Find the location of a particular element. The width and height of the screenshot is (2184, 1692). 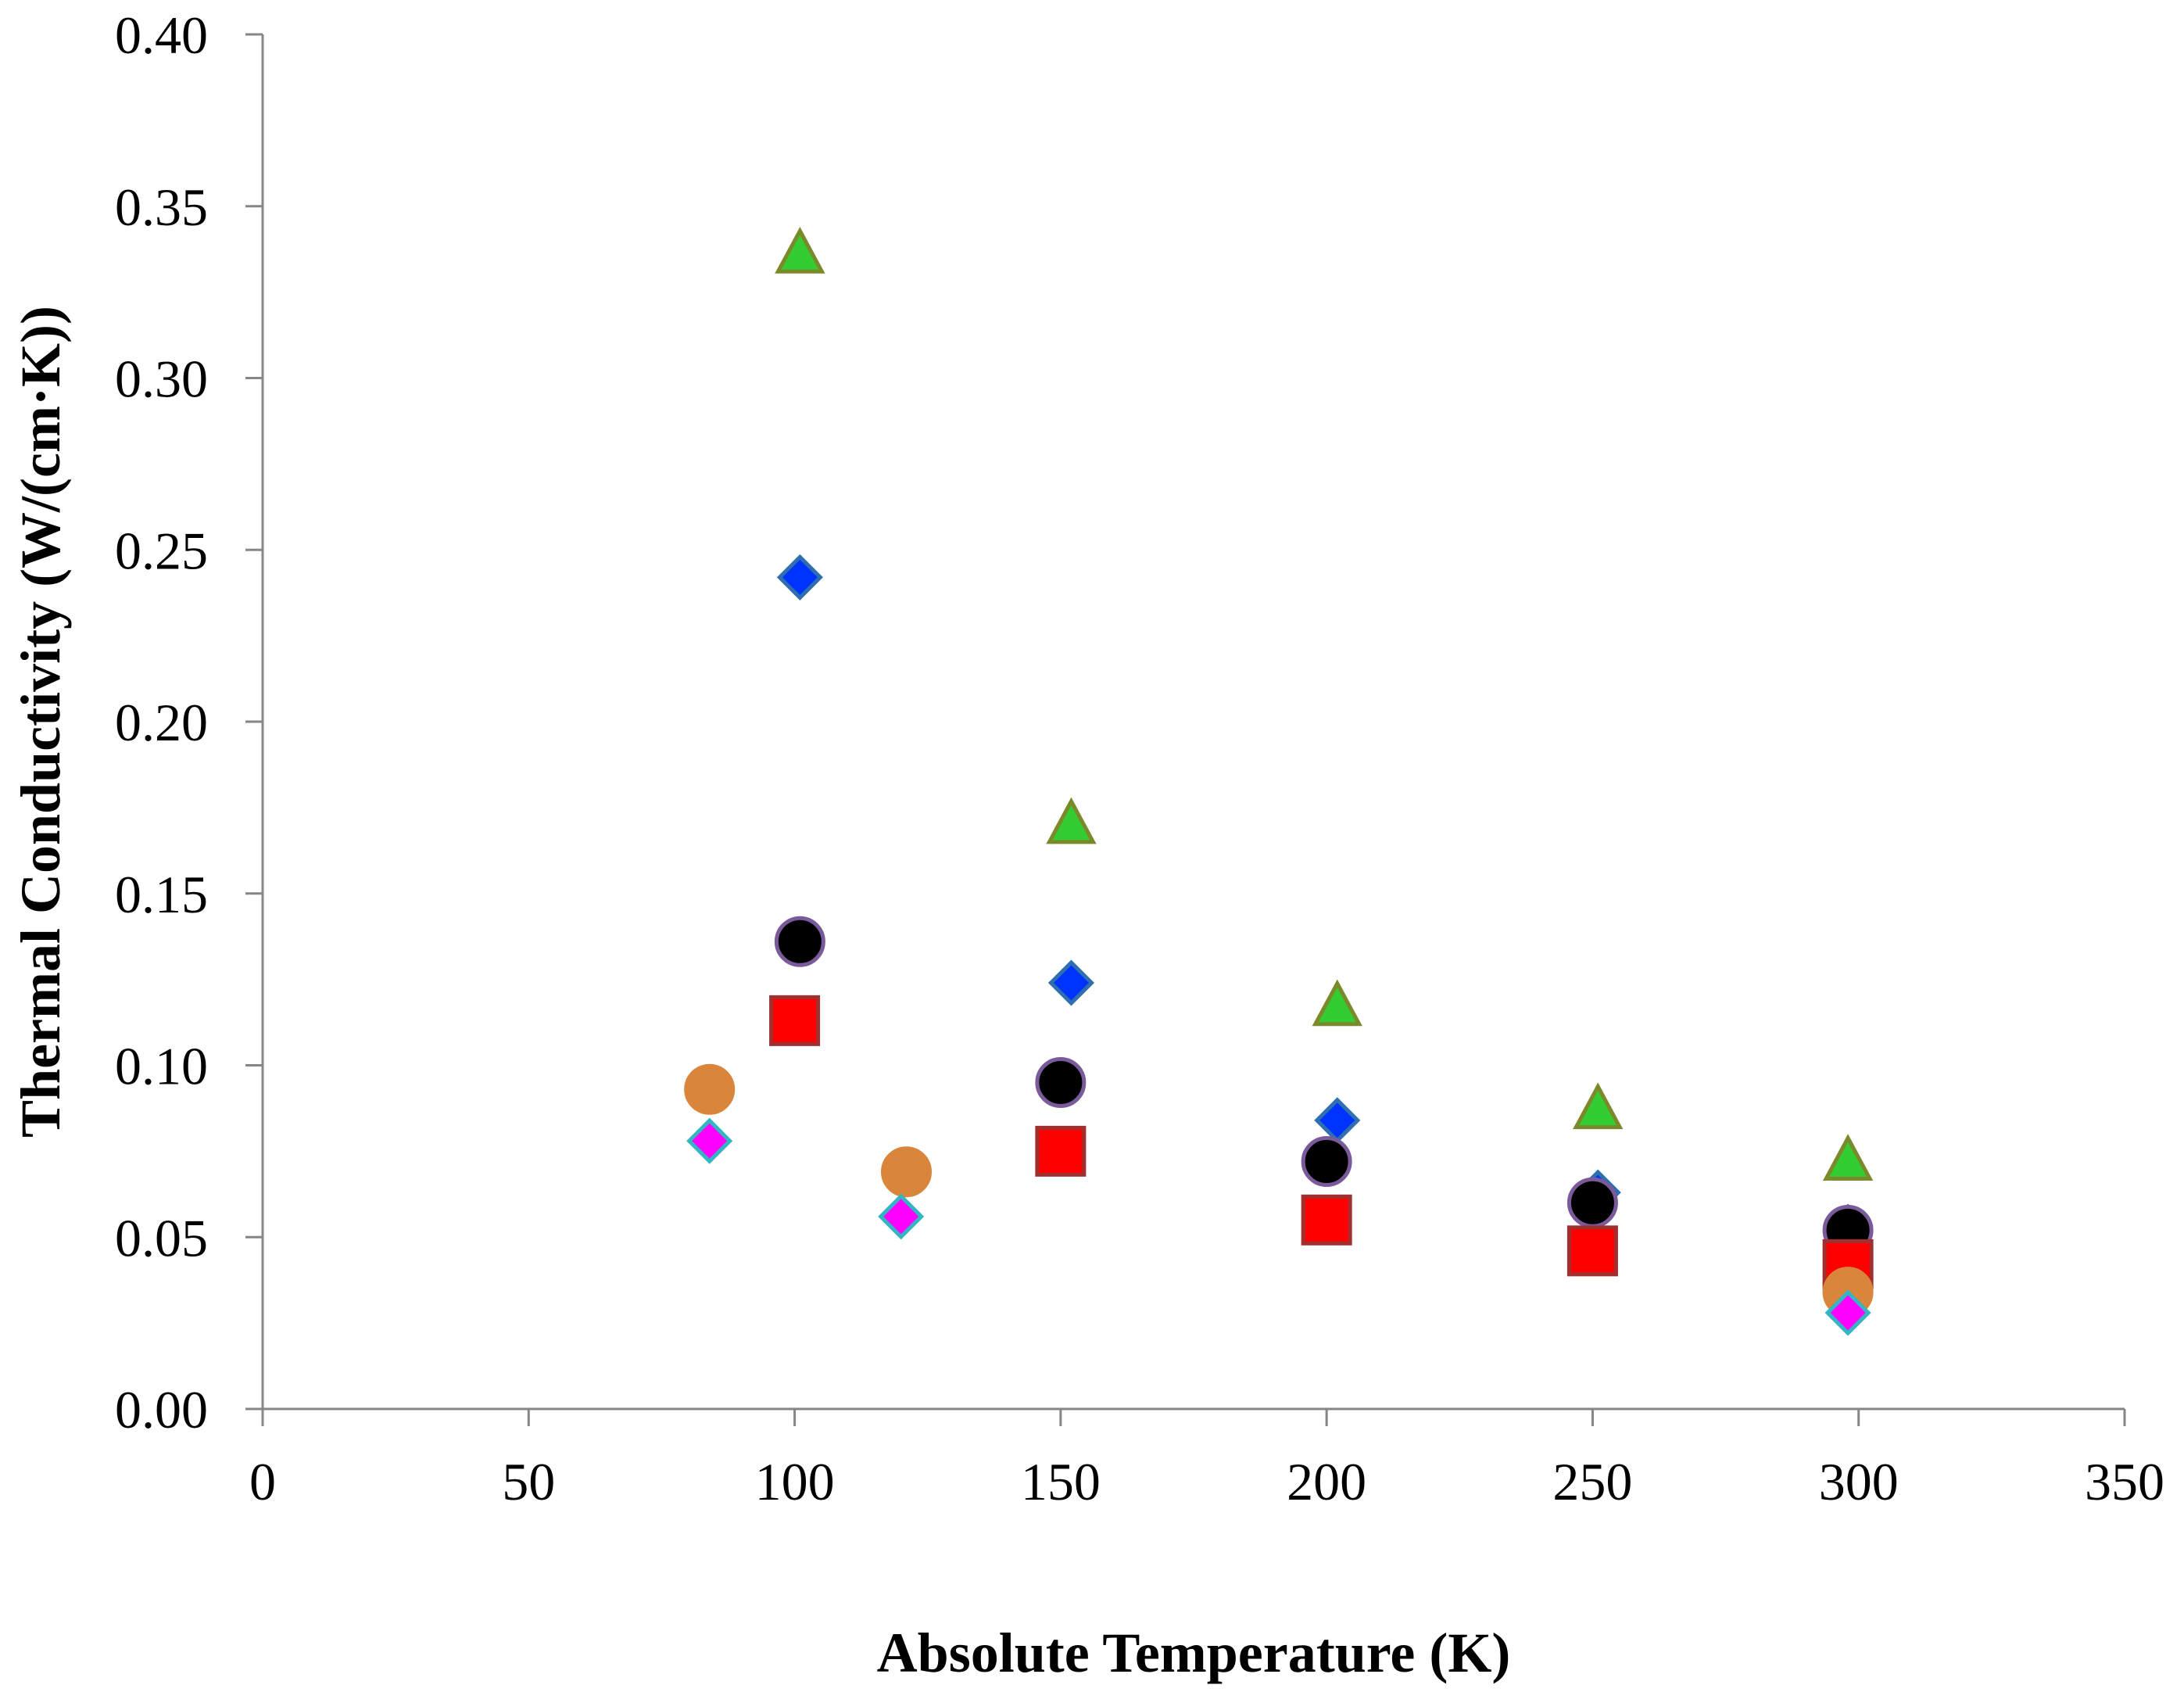

x-axis-ticks: 0 50 100 150 200 250 300 350 is located at coordinates (1206, 1460).